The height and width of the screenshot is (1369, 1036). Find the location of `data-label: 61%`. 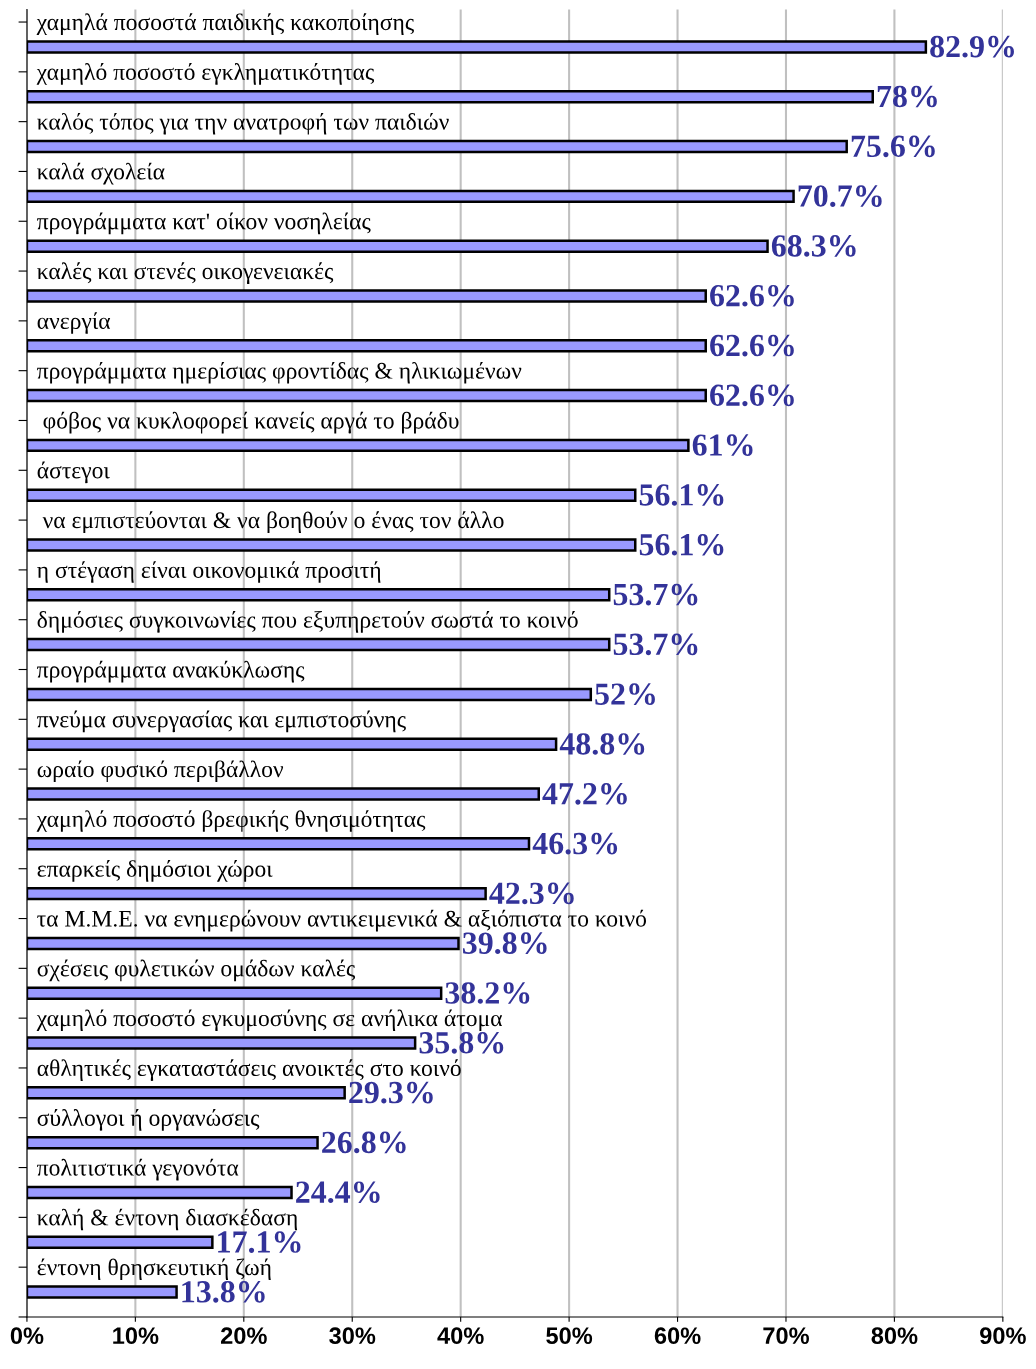

data-label: 61% is located at coordinates (722, 445).